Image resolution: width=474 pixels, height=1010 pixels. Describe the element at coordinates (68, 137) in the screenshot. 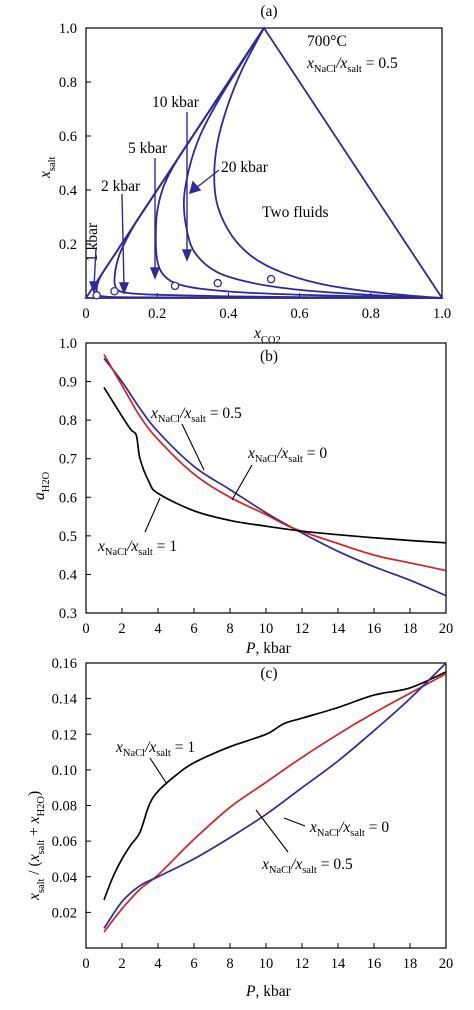

I see `panel-a-y-tick-label: 0.6` at that location.